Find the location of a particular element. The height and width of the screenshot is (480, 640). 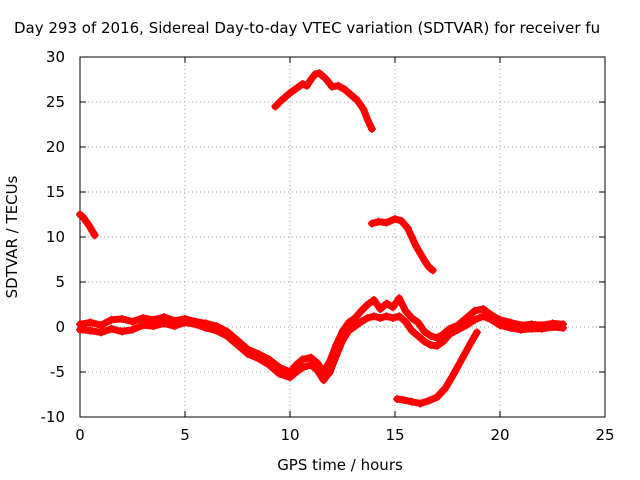

y-tick-label: -5 is located at coordinates (57, 372).